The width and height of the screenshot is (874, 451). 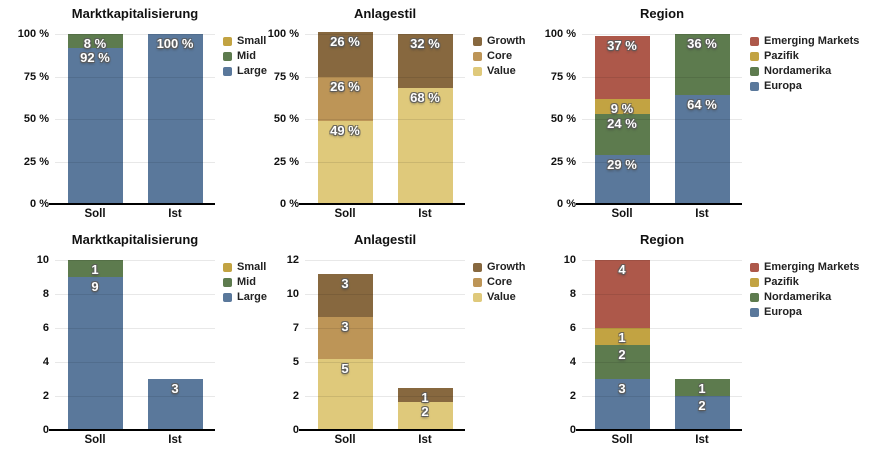 I want to click on bar-ist: 68 % 32 %, so click(x=425, y=119).